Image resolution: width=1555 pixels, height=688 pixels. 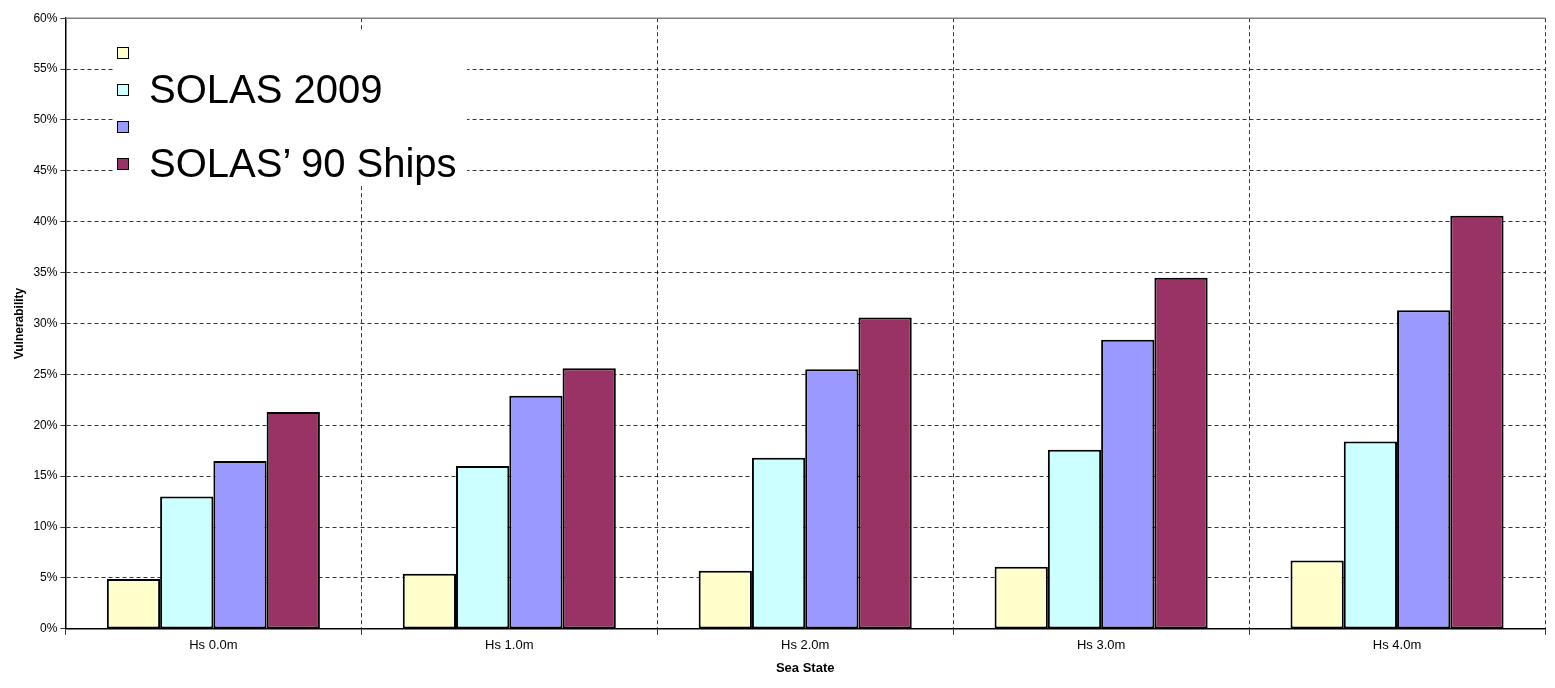 What do you see at coordinates (1101, 645) in the screenshot?
I see `x-tick-label: Hs 3.0m` at bounding box center [1101, 645].